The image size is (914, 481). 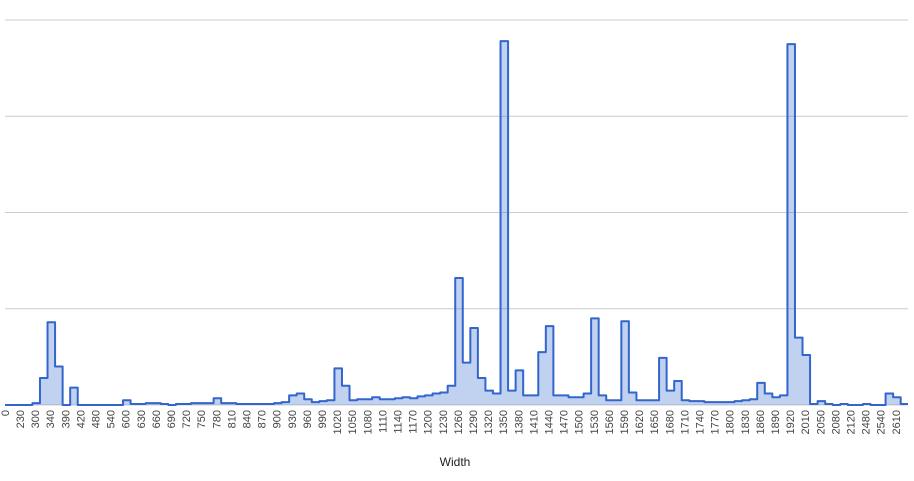 What do you see at coordinates (716, 422) in the screenshot?
I see `x-tick-label: 1770` at bounding box center [716, 422].